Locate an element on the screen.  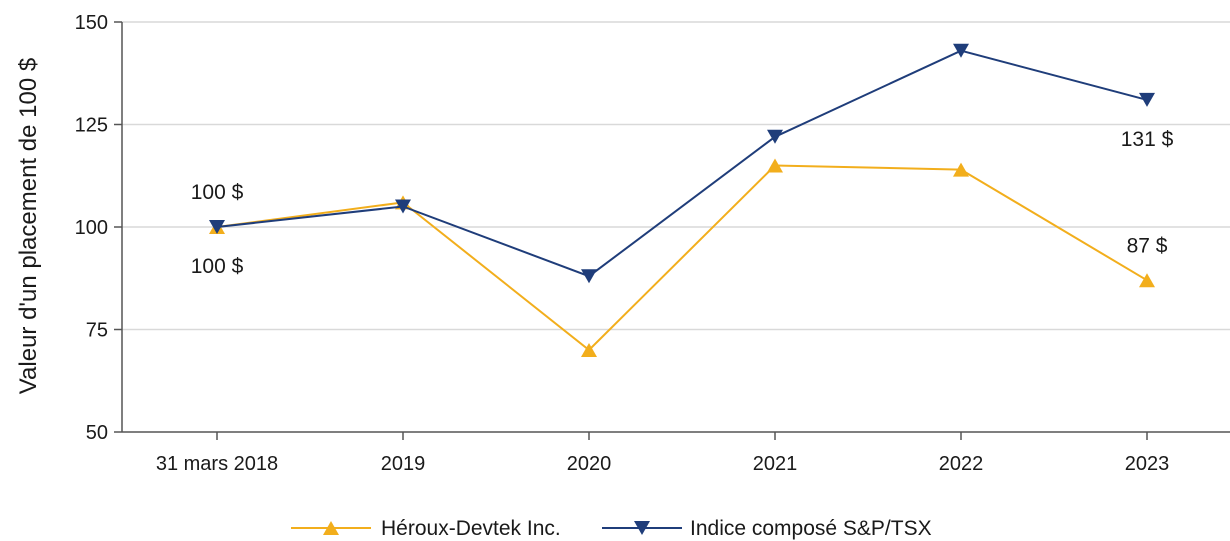
y-tick-label: 150 is located at coordinates (91, 23).